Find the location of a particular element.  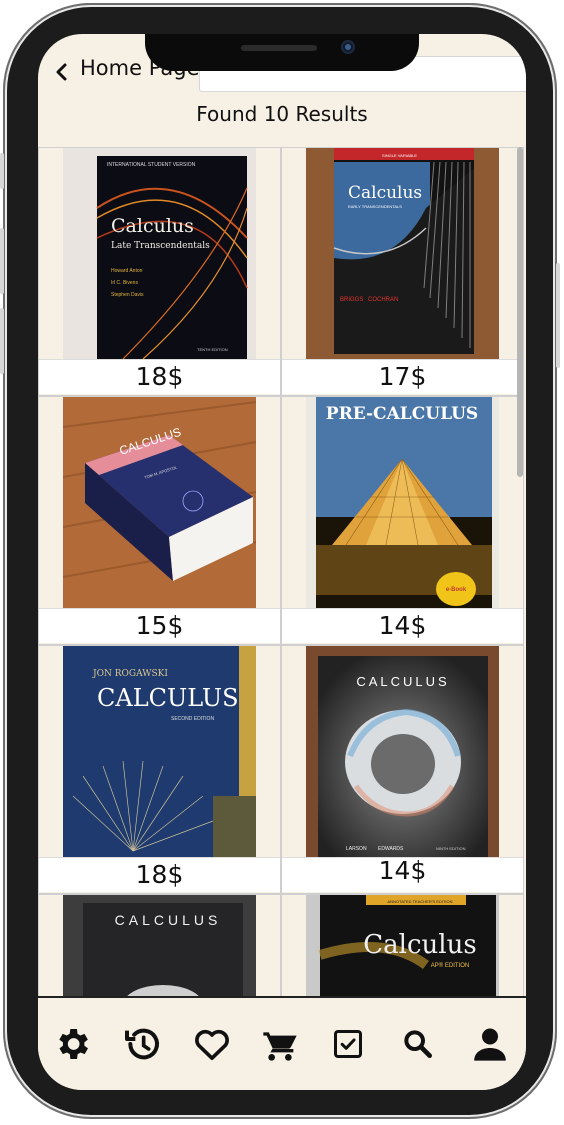

speaker-grille is located at coordinates (279, 48).